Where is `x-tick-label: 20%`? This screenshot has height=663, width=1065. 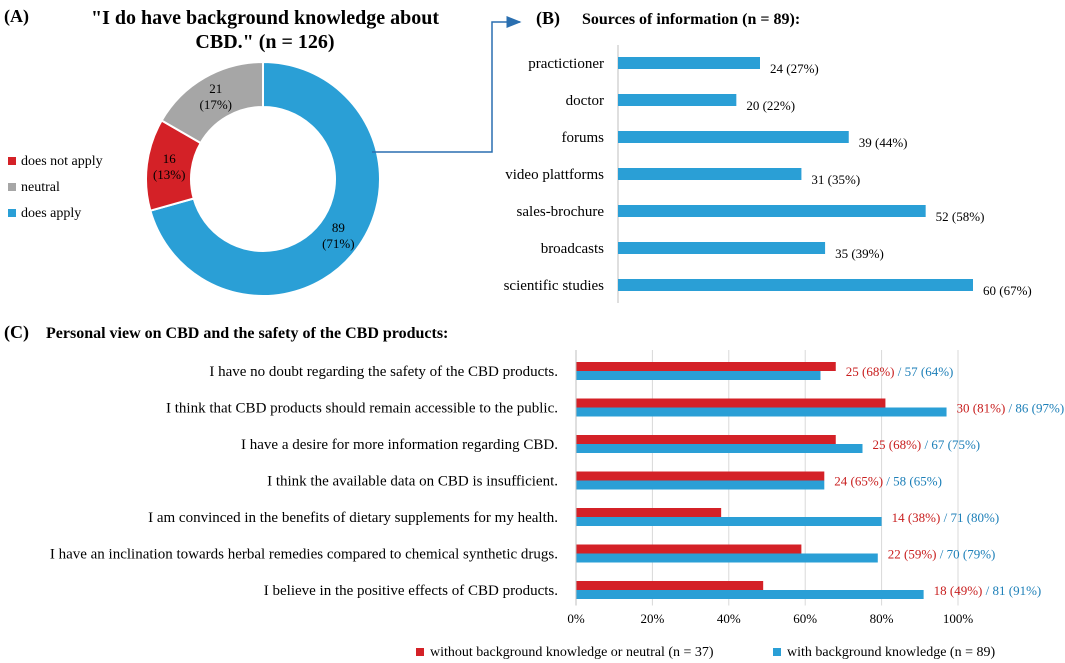 x-tick-label: 20% is located at coordinates (652, 618).